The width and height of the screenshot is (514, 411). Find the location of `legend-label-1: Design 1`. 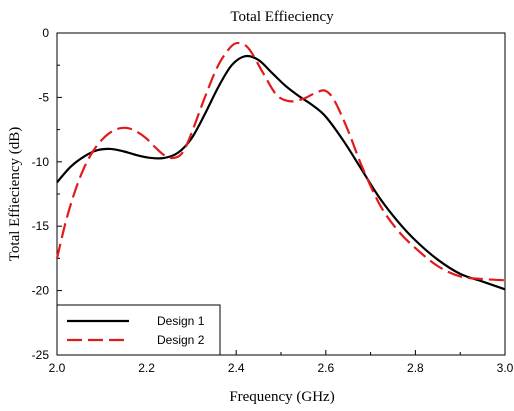

legend-label-1: Design 1 is located at coordinates (181, 321).